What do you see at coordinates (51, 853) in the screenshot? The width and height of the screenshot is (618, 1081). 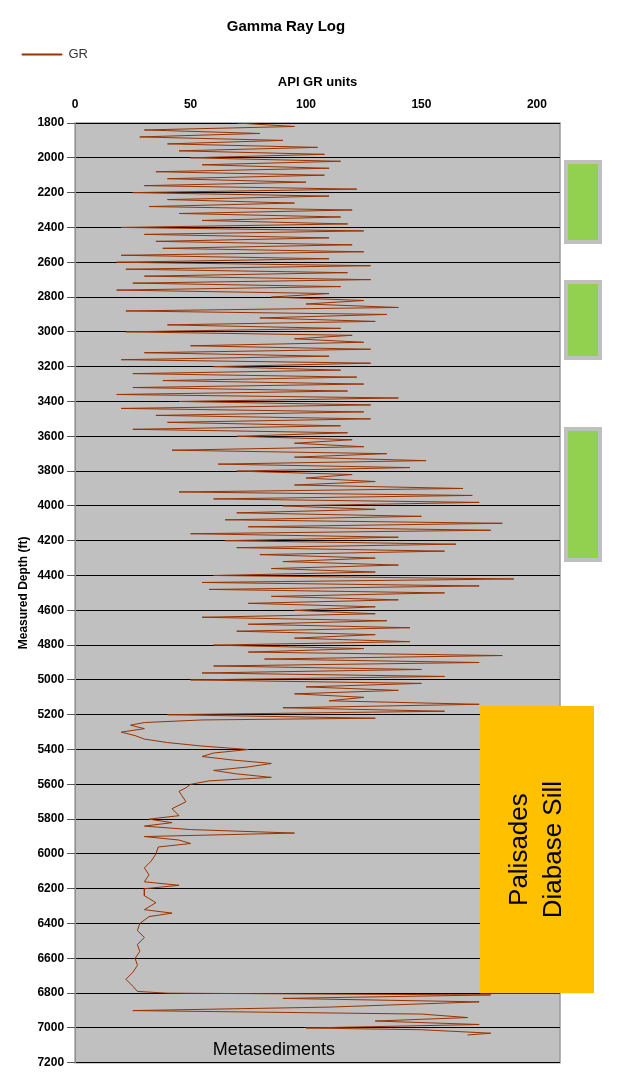 I see `y-tick-label: 6000` at bounding box center [51, 853].